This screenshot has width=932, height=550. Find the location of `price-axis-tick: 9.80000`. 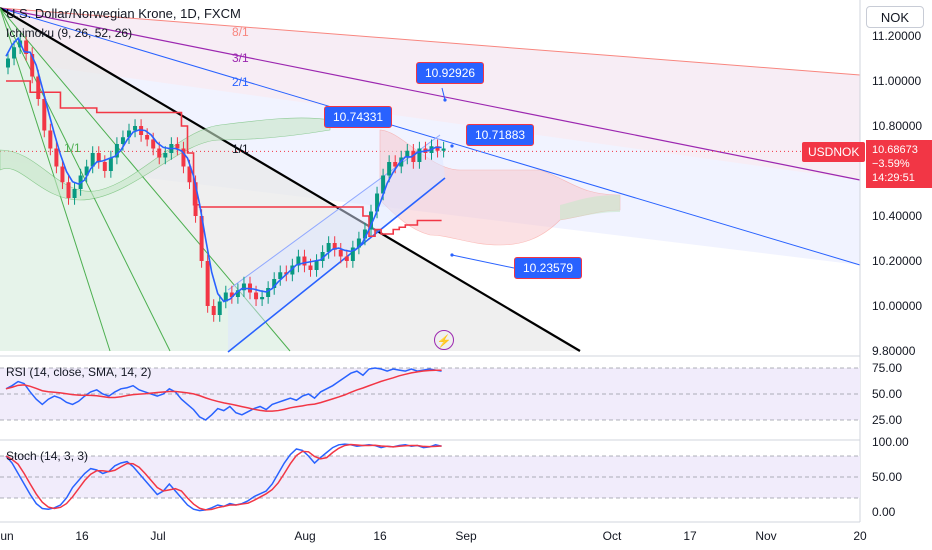

price-axis-tick: 9.80000 is located at coordinates (894, 351).